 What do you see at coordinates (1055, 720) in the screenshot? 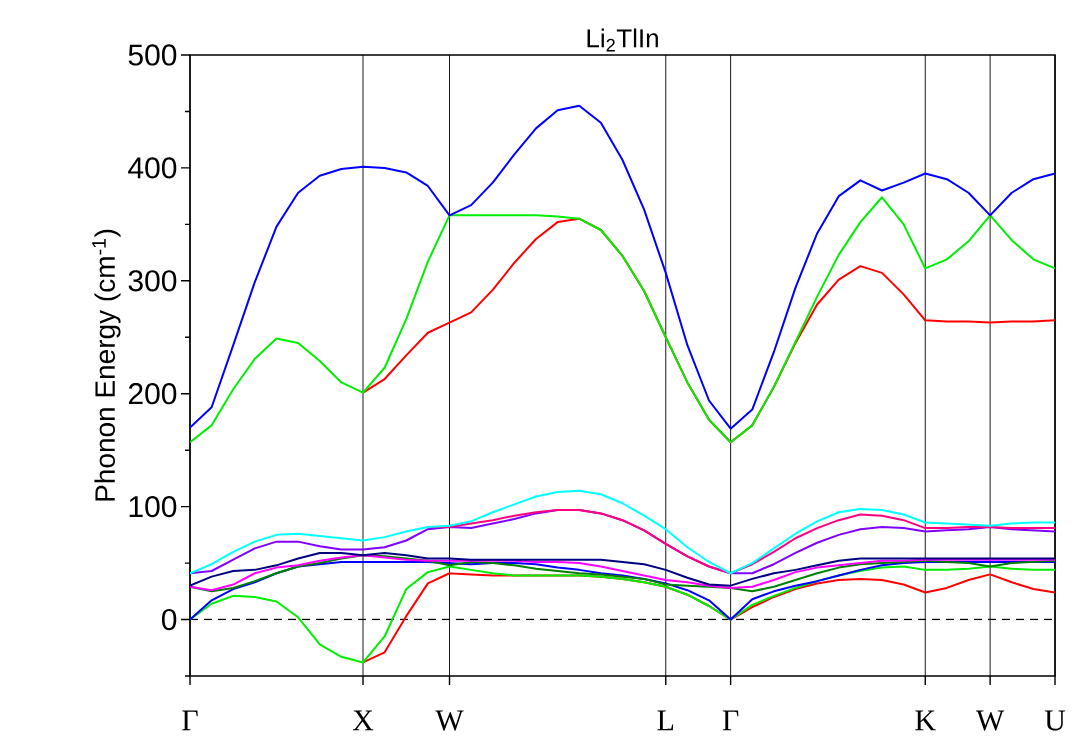
I see `x-tick-label: U` at bounding box center [1055, 720].